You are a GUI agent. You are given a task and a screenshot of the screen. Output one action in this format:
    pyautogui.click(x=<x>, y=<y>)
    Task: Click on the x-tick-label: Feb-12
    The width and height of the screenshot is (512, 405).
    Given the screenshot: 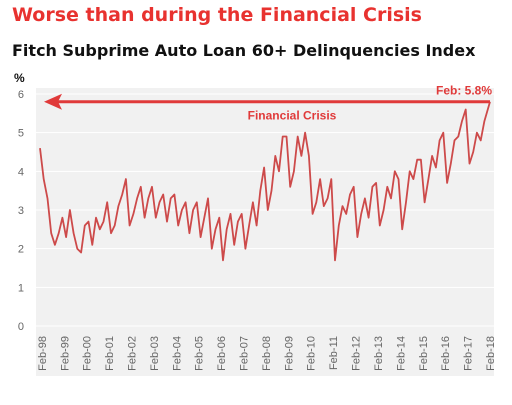 What is the action you would take?
    pyautogui.click(x=357, y=353)
    